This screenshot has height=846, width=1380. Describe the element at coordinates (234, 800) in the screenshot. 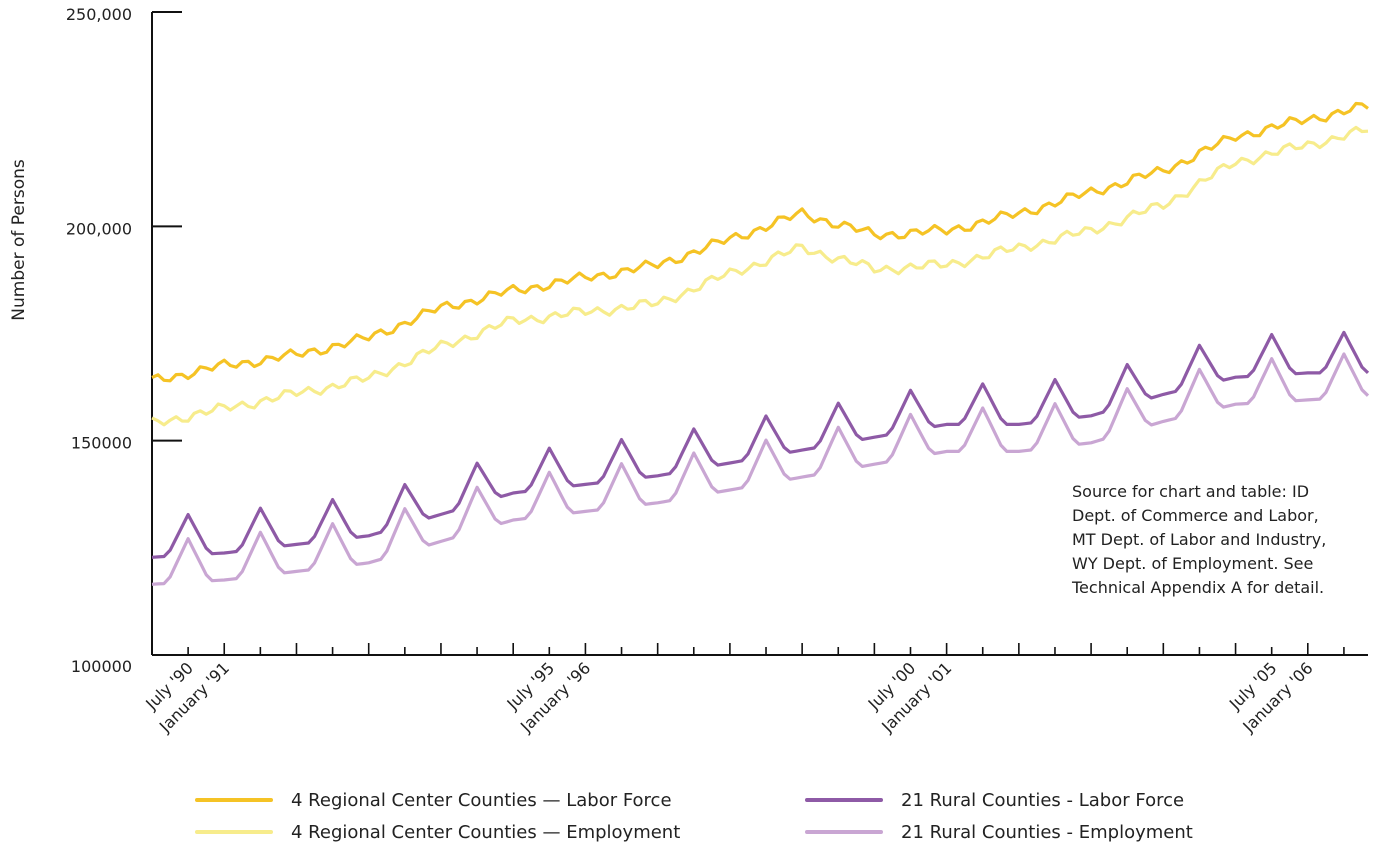

I see `legend-swatch-regional-labor-force` at that location.